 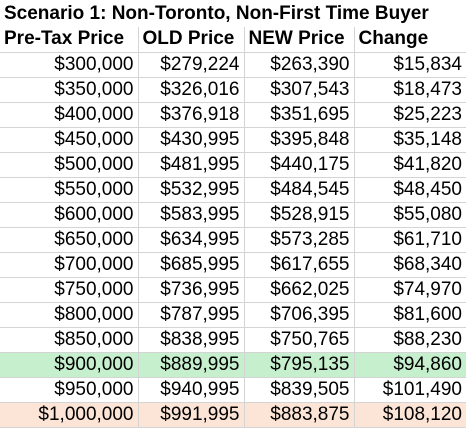 I want to click on table-row-highlighted: $1,000,000 $991,995 $883,875 $108,120, so click(x=233, y=414).